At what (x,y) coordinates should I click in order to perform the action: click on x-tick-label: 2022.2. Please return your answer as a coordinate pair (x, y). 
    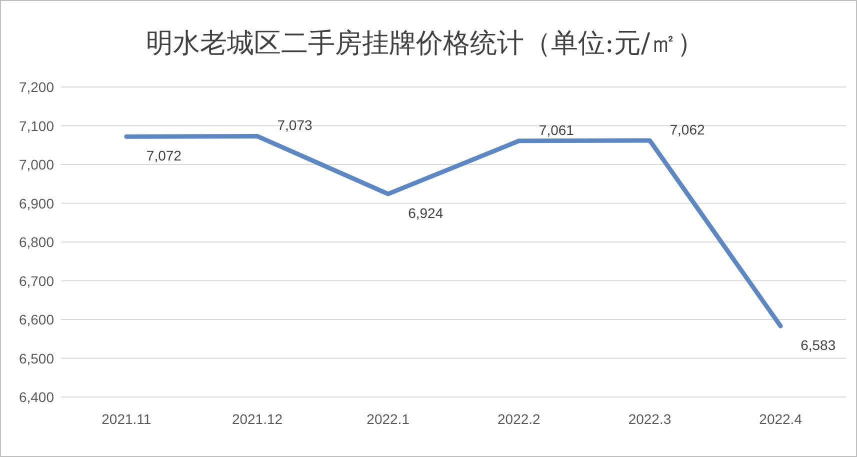
    Looking at the image, I should click on (519, 419).